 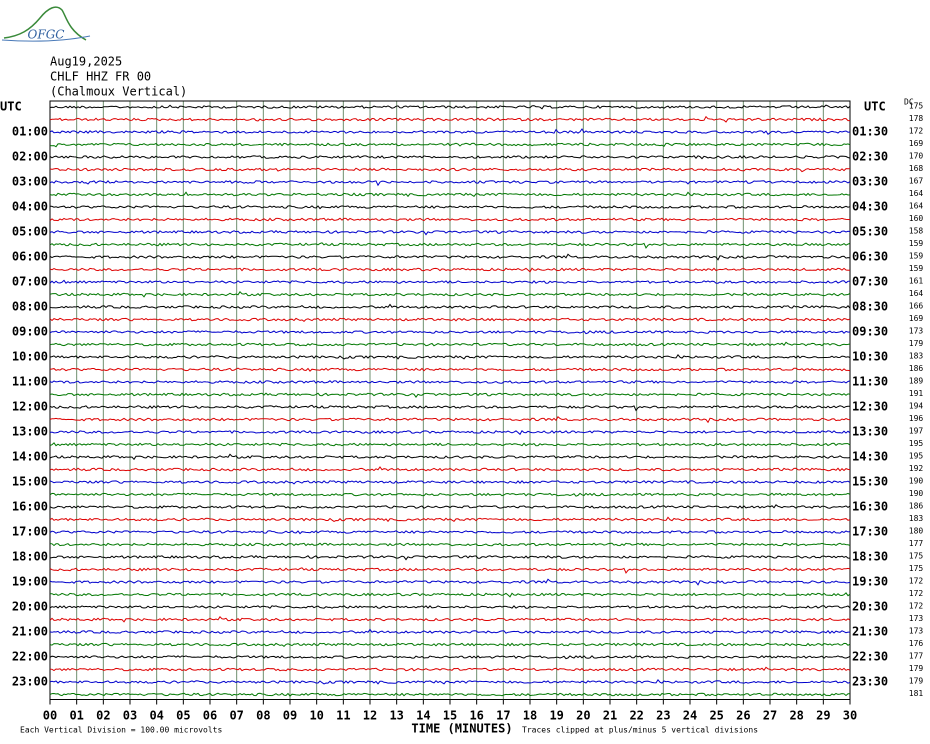 I want to click on x-tick-label: 02, so click(x=103, y=716).